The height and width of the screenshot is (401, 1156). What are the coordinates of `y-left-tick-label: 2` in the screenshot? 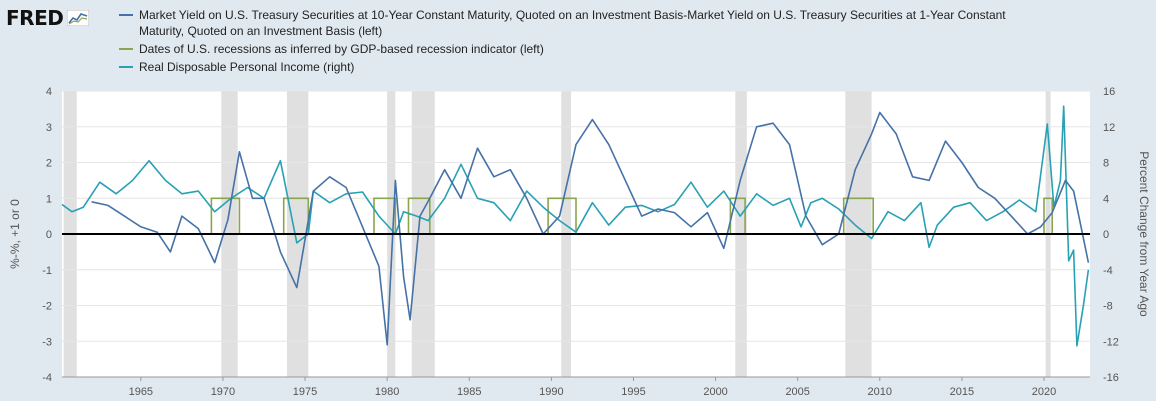 It's located at (49, 164).